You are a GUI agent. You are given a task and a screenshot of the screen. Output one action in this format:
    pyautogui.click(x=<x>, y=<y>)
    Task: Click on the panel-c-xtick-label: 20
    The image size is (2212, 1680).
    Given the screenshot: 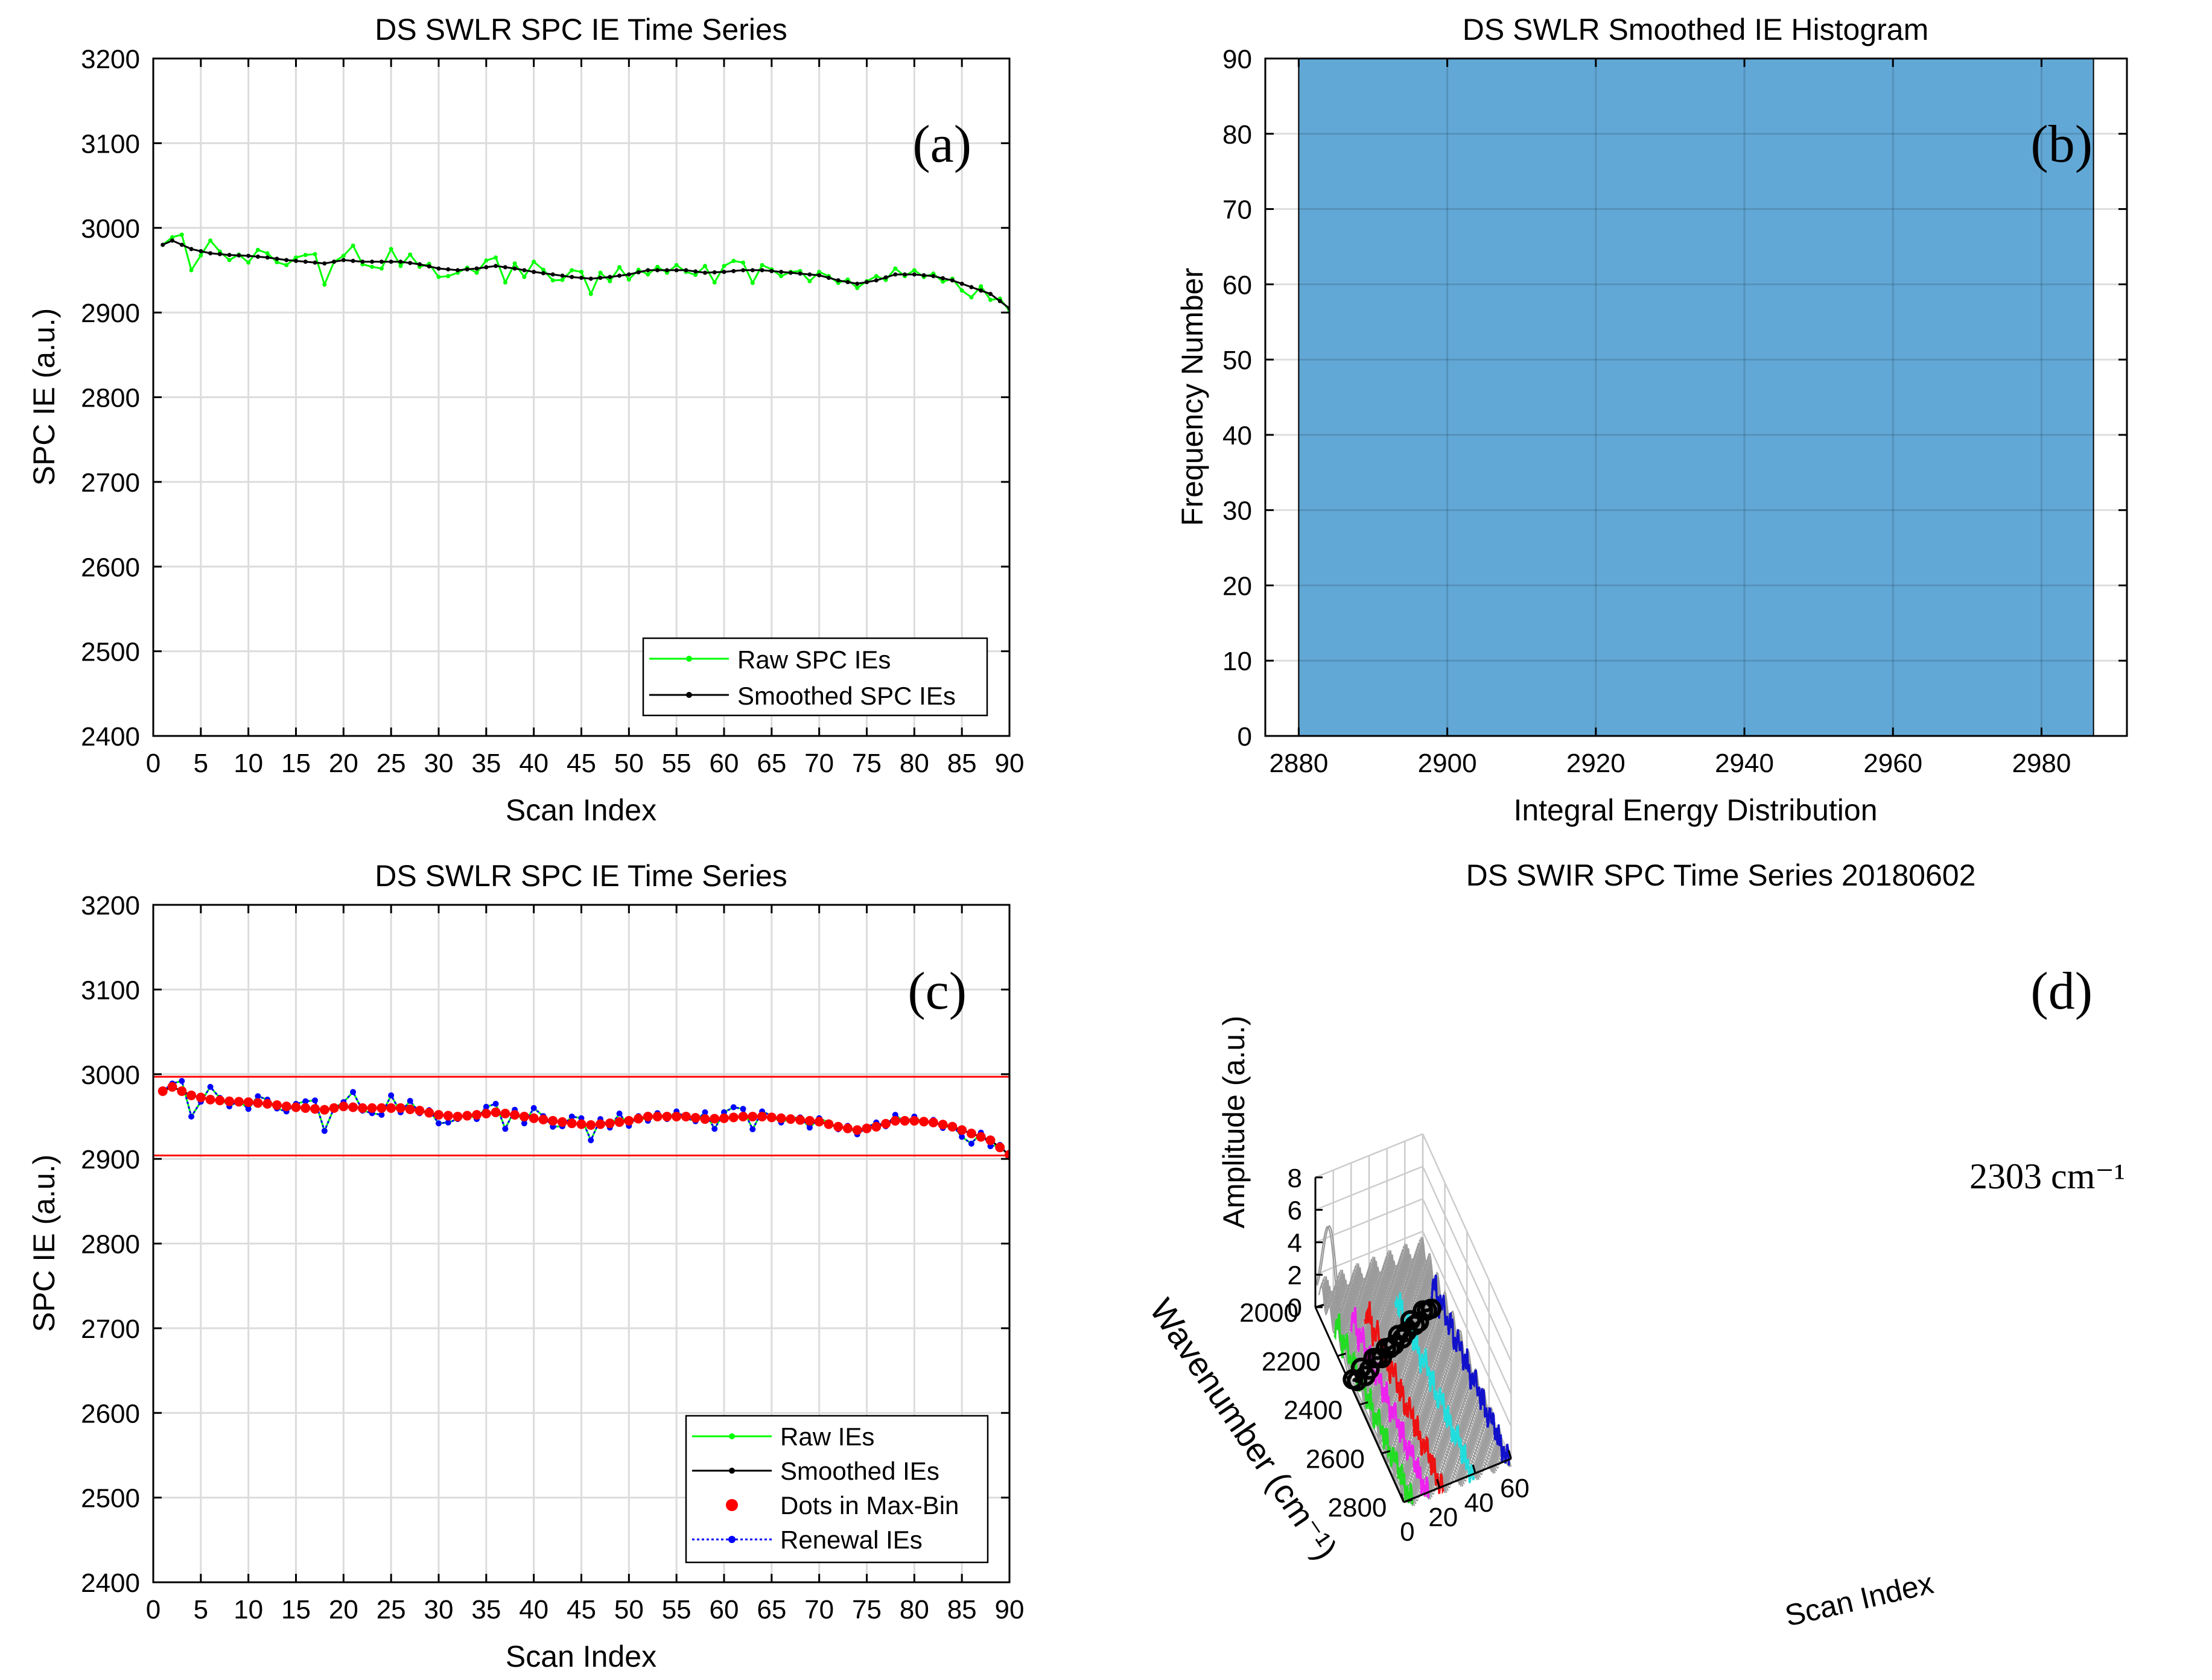 What is the action you would take?
    pyautogui.click(x=344, y=1610)
    